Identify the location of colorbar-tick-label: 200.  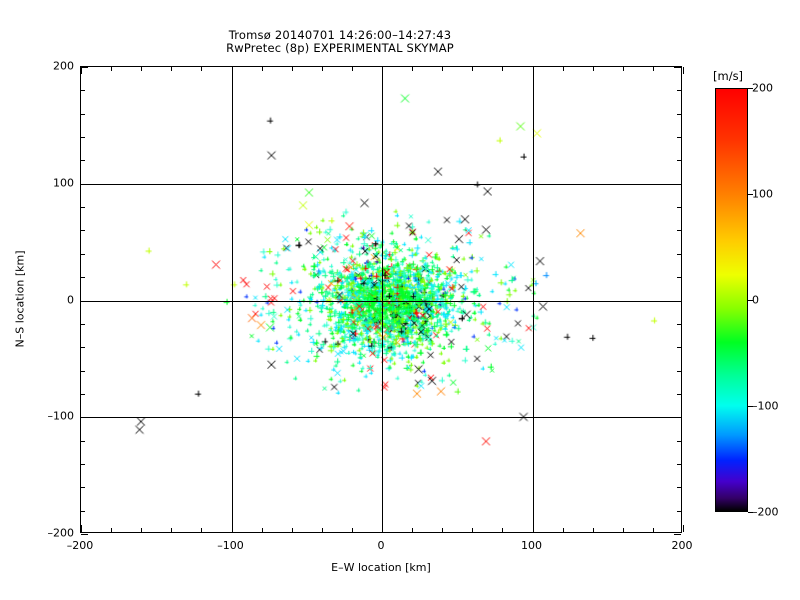
(762, 88).